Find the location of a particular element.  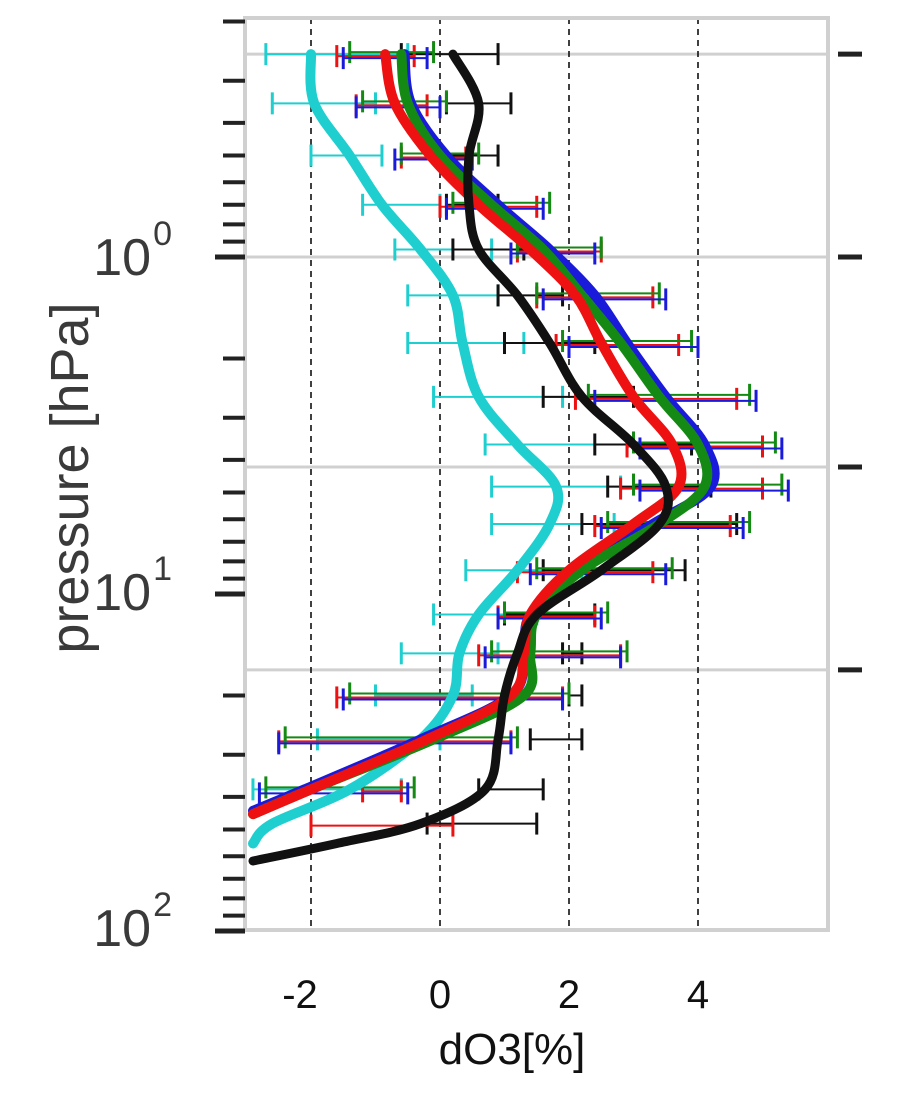

y-tick-exponent: 1 is located at coordinates (162, 569).